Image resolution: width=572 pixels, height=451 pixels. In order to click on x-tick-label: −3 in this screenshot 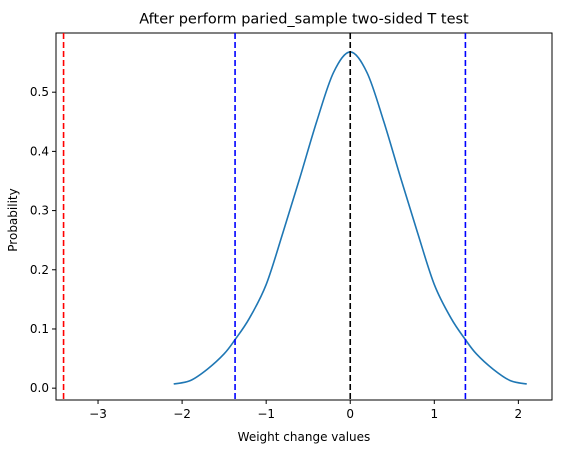, I will do `click(98, 414)`.